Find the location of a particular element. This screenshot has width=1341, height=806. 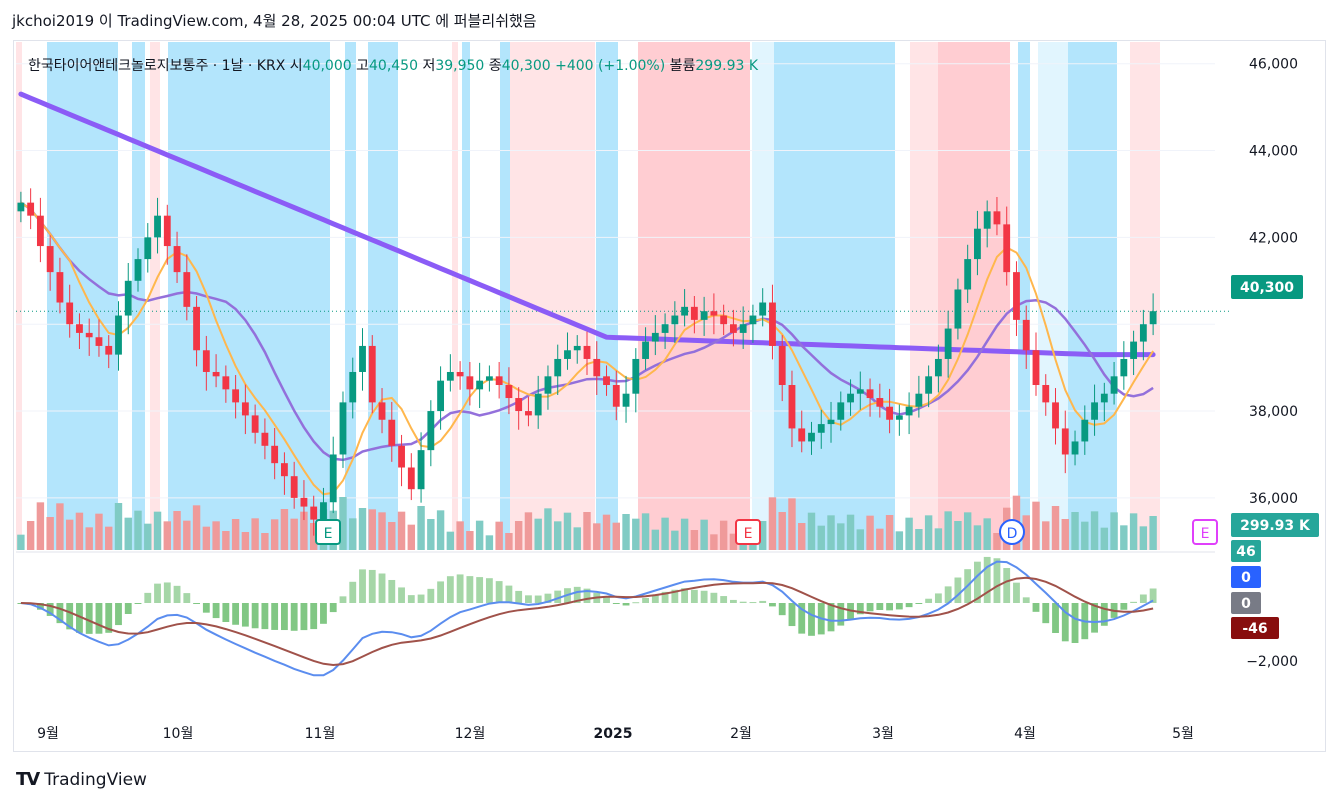

footer-brand: TV TradingView is located at coordinates (81, 779).